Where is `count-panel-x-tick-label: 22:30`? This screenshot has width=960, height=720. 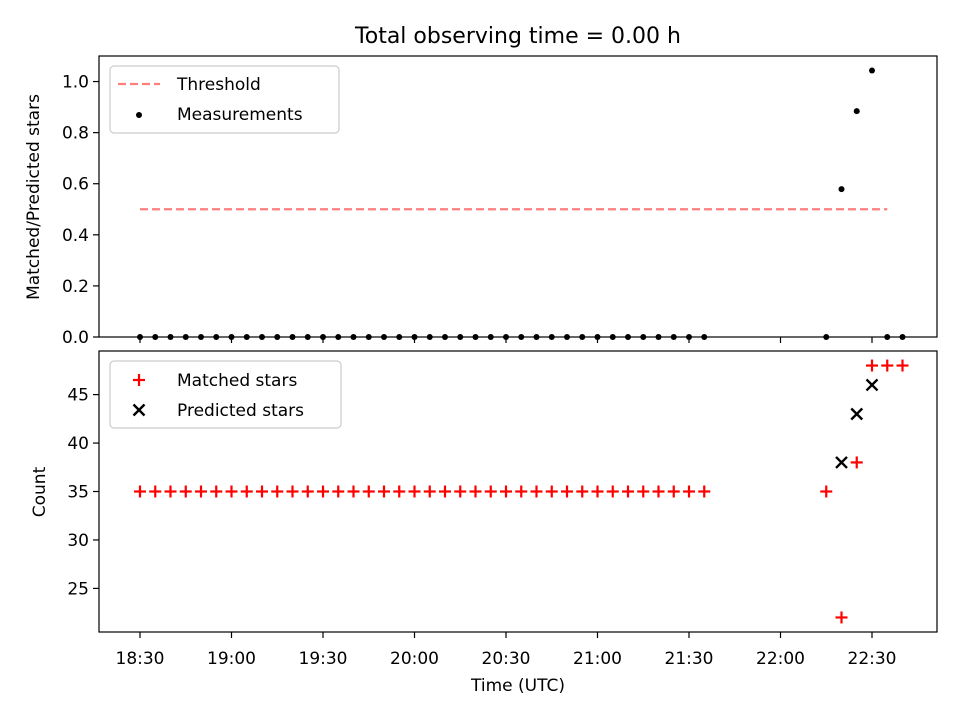
count-panel-x-tick-label: 22:30 is located at coordinates (872, 659).